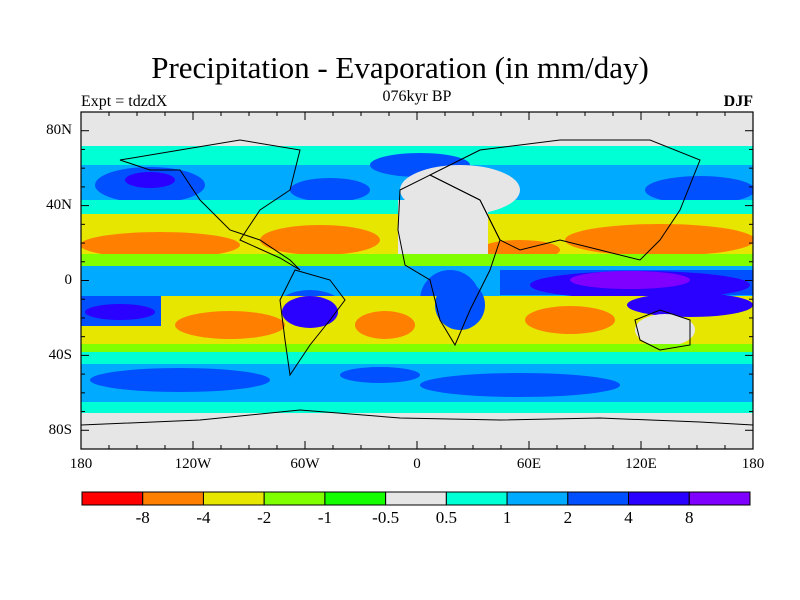 Image resolution: width=800 pixels, height=600 pixels. I want to click on colorbar-label: 0.5, so click(446, 517).